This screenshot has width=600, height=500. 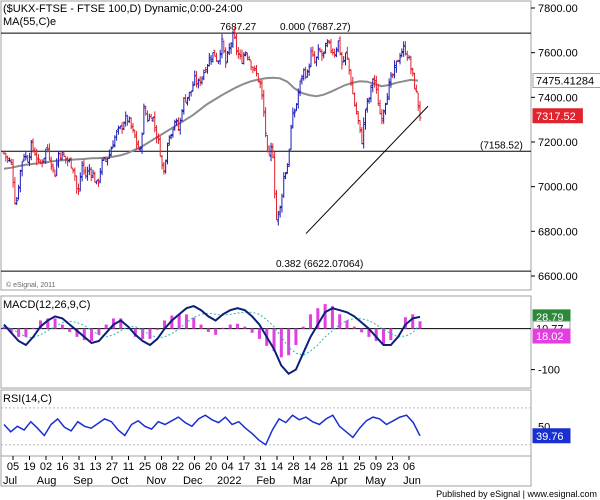 I want to click on macd-title: MACD(12,26,9,C), so click(x=46, y=305).